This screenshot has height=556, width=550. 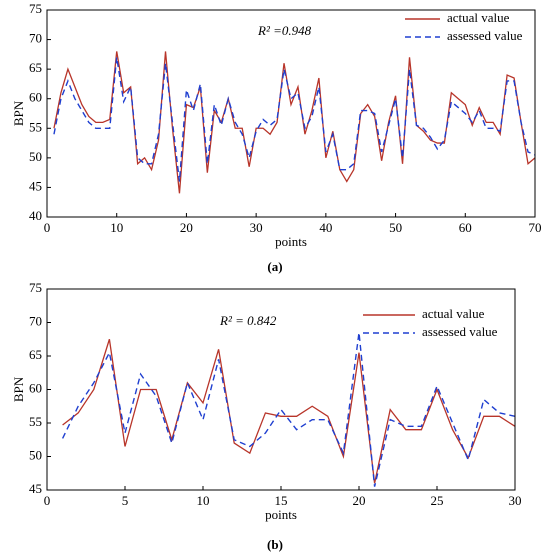 What do you see at coordinates (437, 500) in the screenshot?
I see `x-tick-label: 25` at bounding box center [437, 500].